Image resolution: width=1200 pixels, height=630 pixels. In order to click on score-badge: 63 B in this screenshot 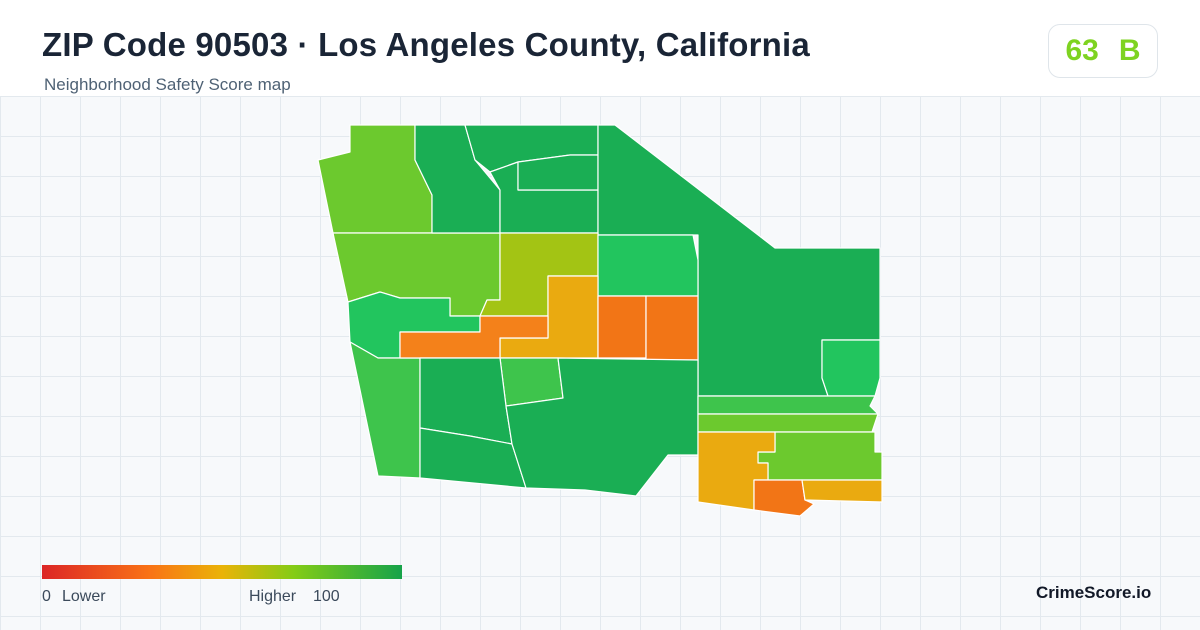, I will do `click(1103, 51)`.